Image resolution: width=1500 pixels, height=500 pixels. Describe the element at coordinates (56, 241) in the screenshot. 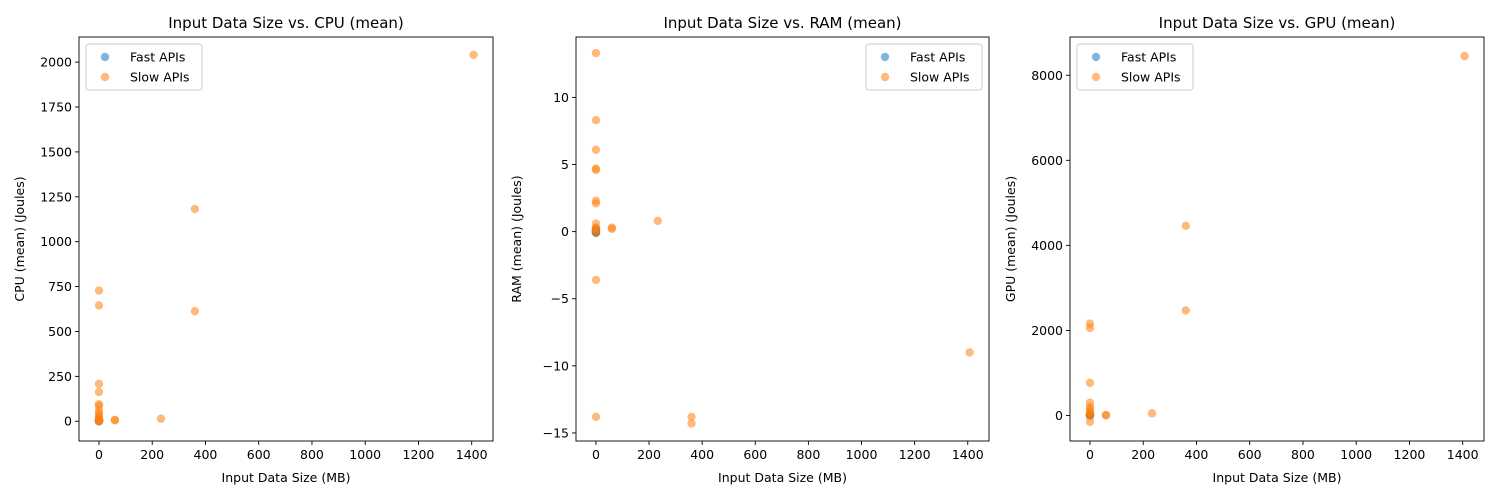

I see `y-tick-label: 1000` at that location.